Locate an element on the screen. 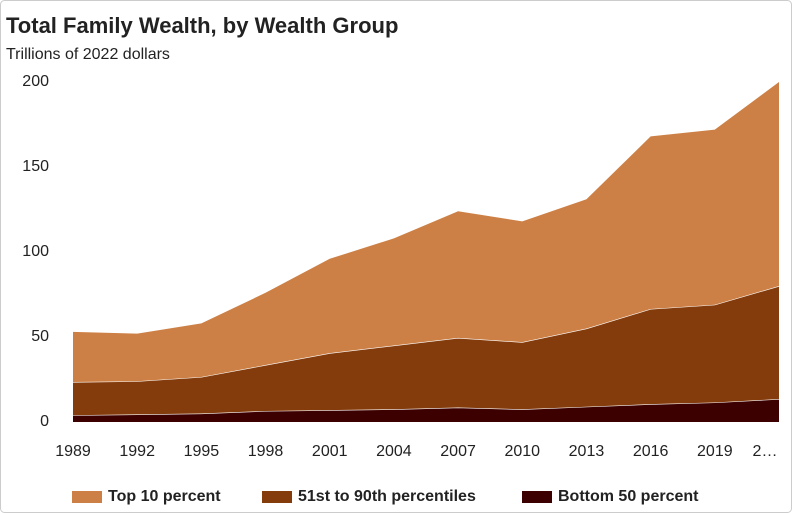 The image size is (792, 513). x-tick-label: 2013 is located at coordinates (587, 451).